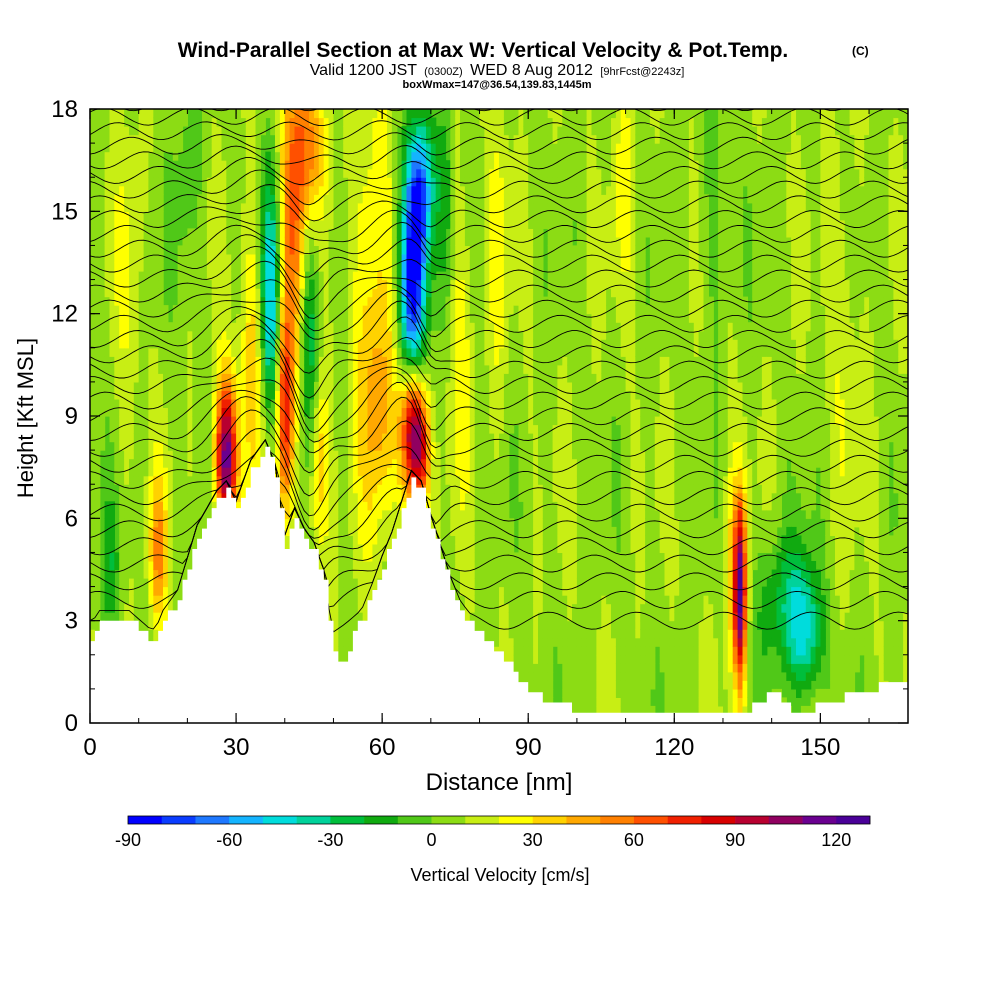 The image size is (1000, 1005). Describe the element at coordinates (431, 840) in the screenshot. I see `colorbar-tick-label: 0` at that location.